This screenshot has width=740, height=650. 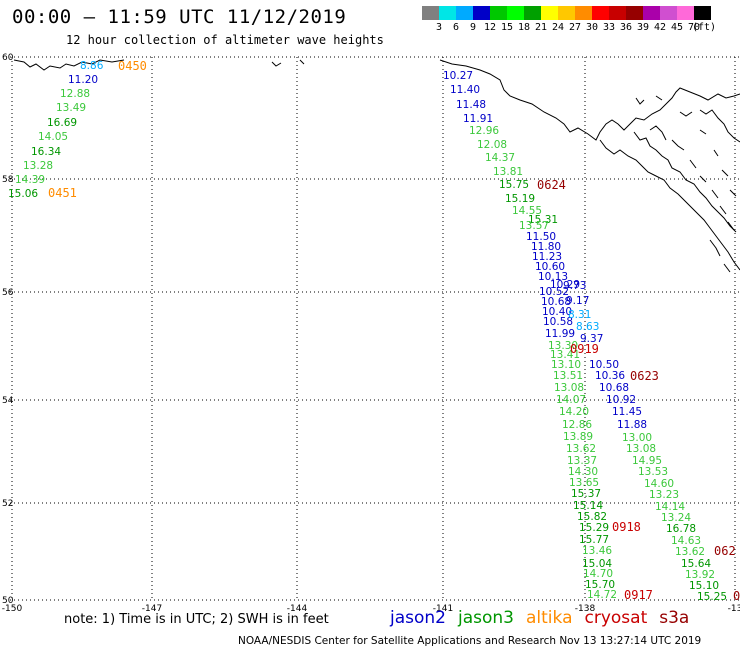 I want to click on wave-height-label: 14.20, so click(x=574, y=412).